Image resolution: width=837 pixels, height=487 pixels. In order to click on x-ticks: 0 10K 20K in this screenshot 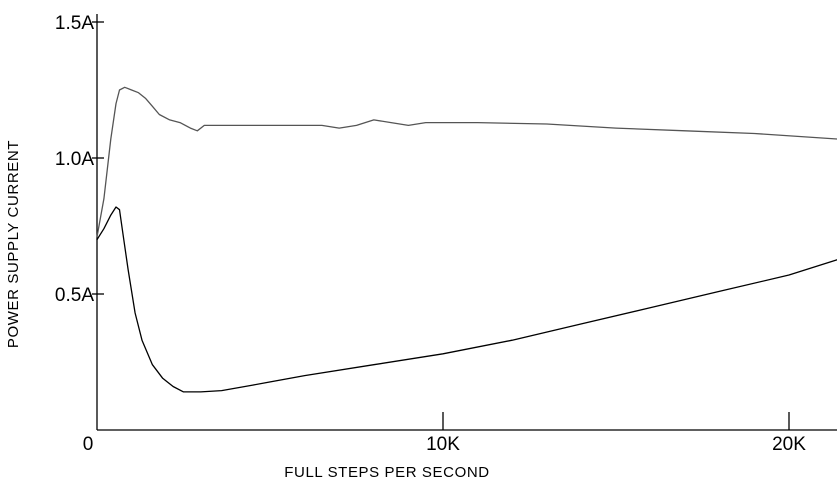, I will do `click(444, 433)`.